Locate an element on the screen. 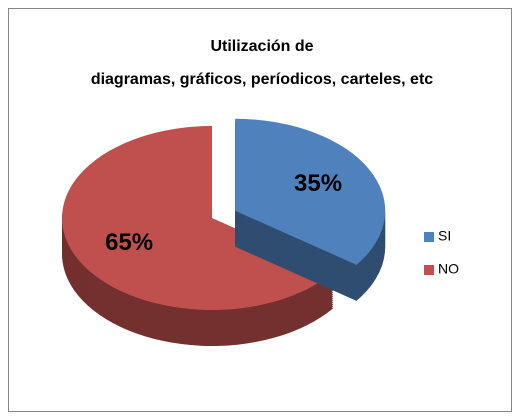  data-label: 65% is located at coordinates (129, 242).